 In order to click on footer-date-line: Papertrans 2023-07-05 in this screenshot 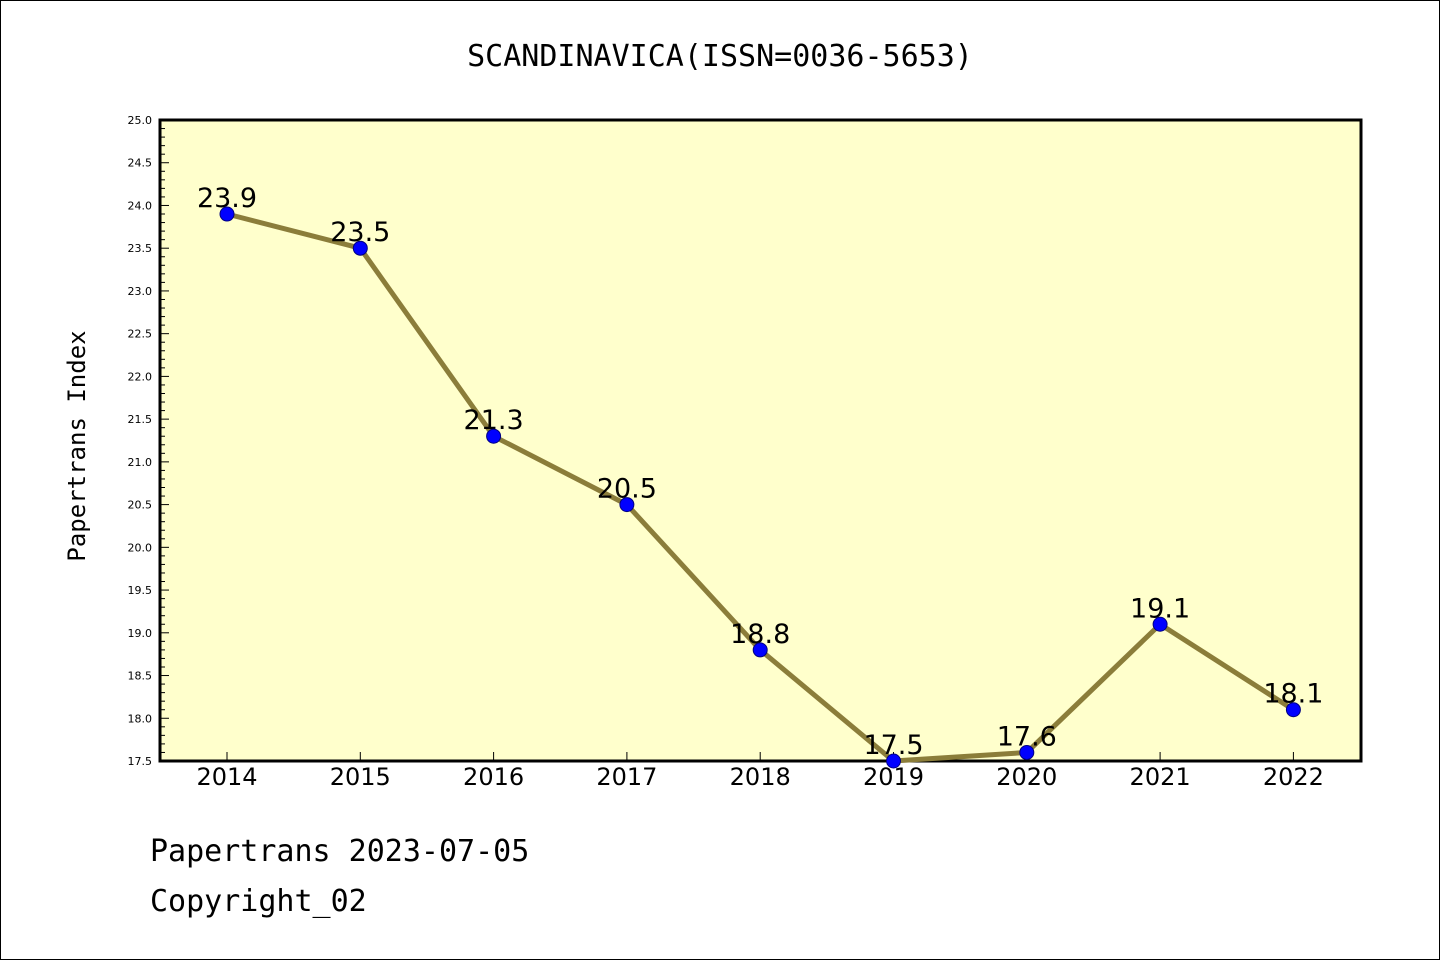, I will do `click(340, 851)`.